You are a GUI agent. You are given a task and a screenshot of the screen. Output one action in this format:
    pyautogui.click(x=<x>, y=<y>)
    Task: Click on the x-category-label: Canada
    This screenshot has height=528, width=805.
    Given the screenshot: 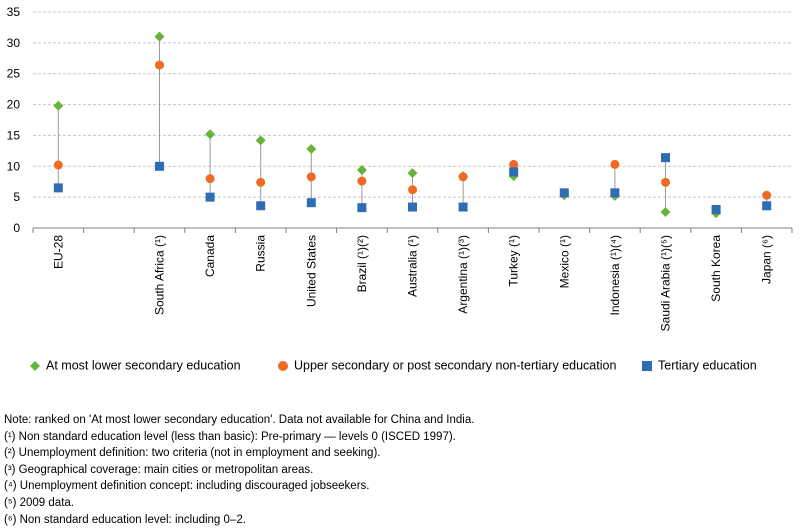 What is the action you would take?
    pyautogui.click(x=210, y=256)
    